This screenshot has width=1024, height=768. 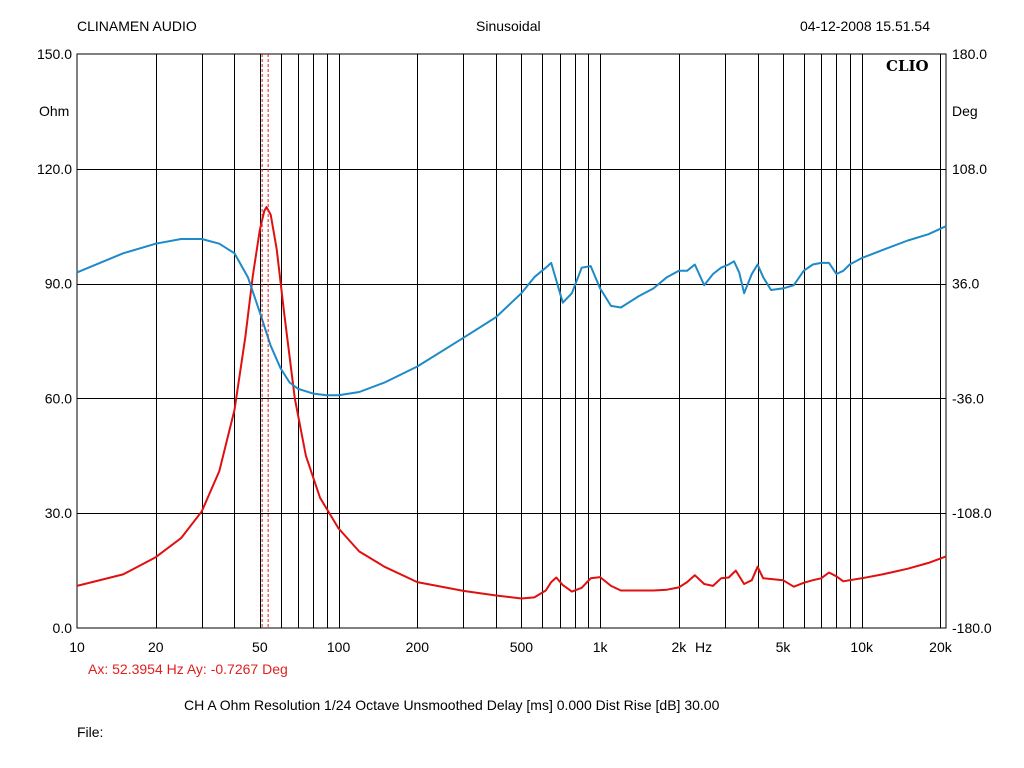 What do you see at coordinates (969, 169) in the screenshot?
I see `y-right-tick-label: 108.0` at bounding box center [969, 169].